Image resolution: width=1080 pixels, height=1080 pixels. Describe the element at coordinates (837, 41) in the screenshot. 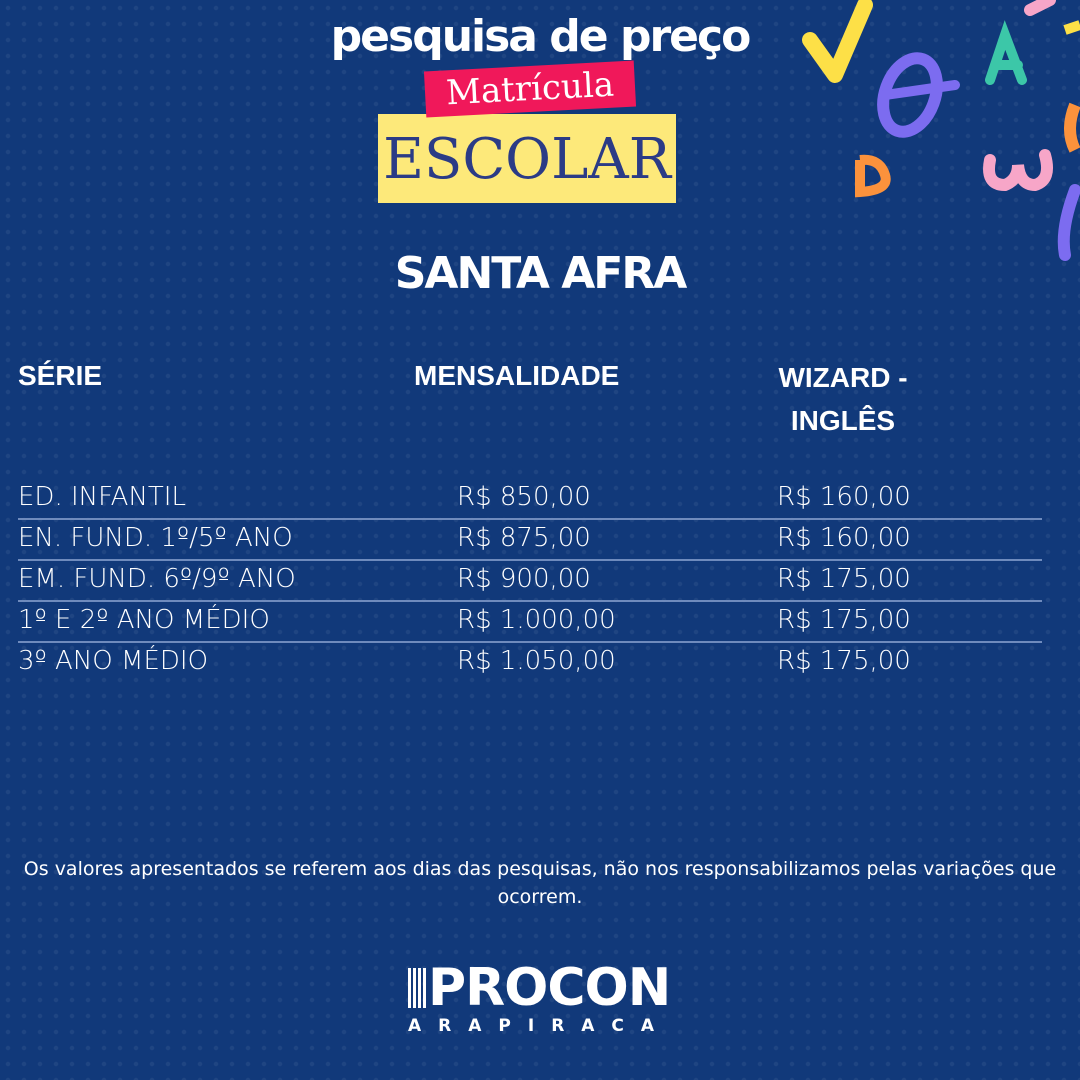

I see `checkmark-letter-icon` at that location.